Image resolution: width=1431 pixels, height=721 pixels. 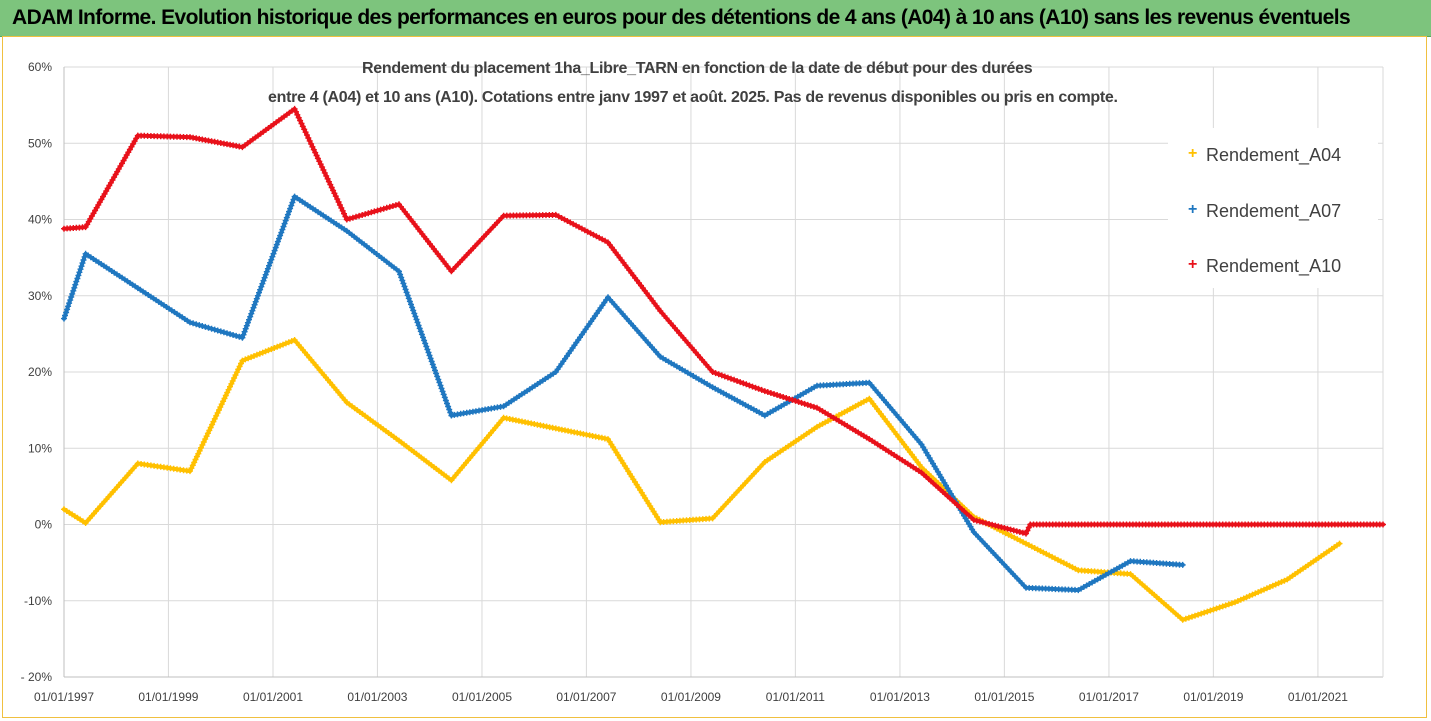 I want to click on x-tick-label: 01/01/2013, so click(x=900, y=697).